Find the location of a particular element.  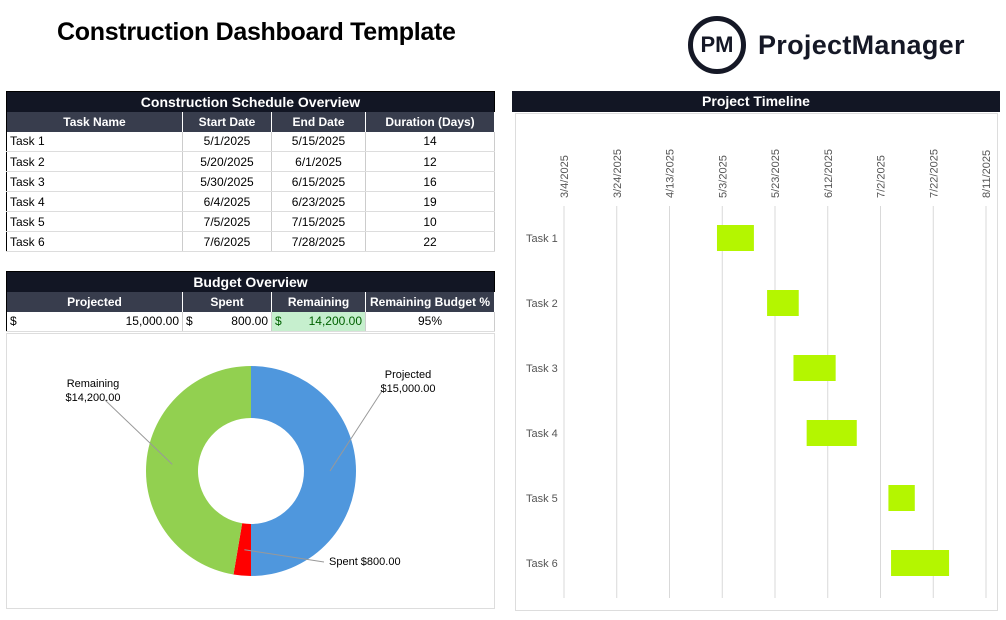

x-tick-label: 7/22/2025 is located at coordinates (934, 173).